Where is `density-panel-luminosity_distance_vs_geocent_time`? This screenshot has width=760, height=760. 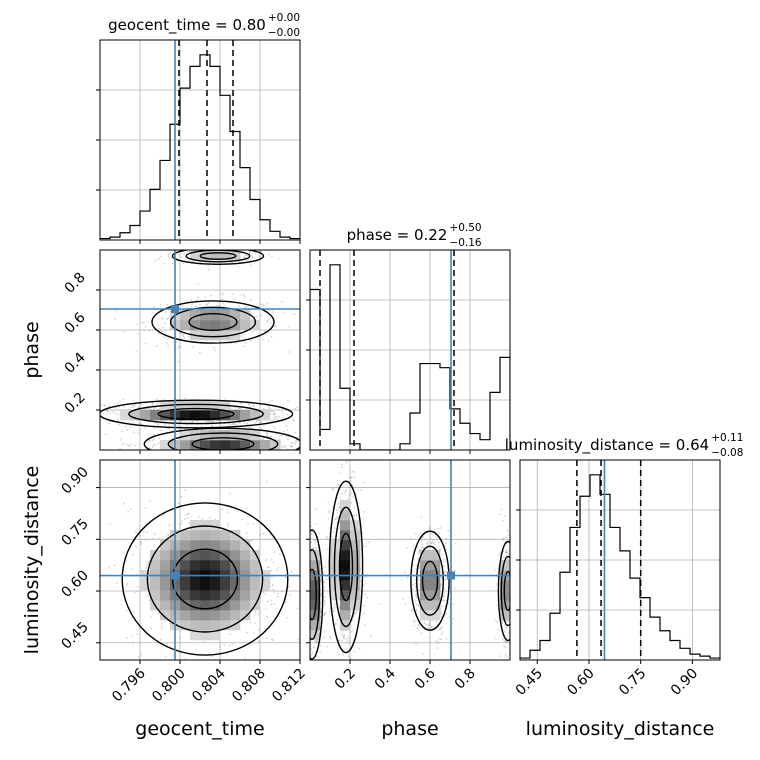 density-panel-luminosity_distance_vs_geocent_time is located at coordinates (198, 561).